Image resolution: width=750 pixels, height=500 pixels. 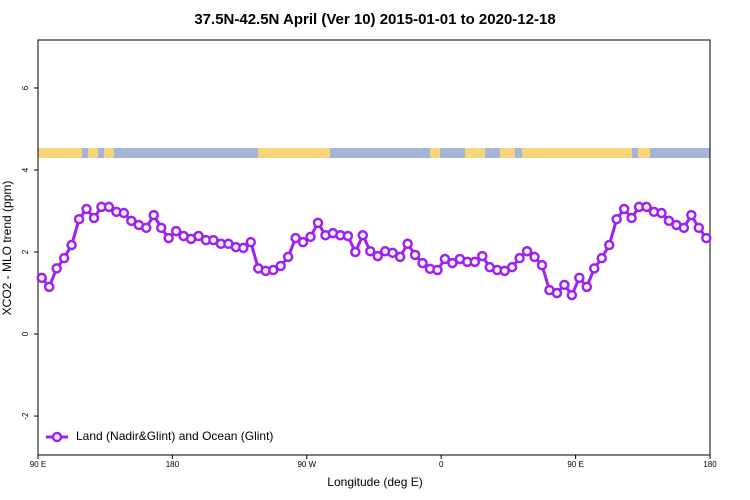 What do you see at coordinates (174, 436) in the screenshot?
I see `legend-label: Land (Nadir&Glint) and Ocean (Glint)` at bounding box center [174, 436].